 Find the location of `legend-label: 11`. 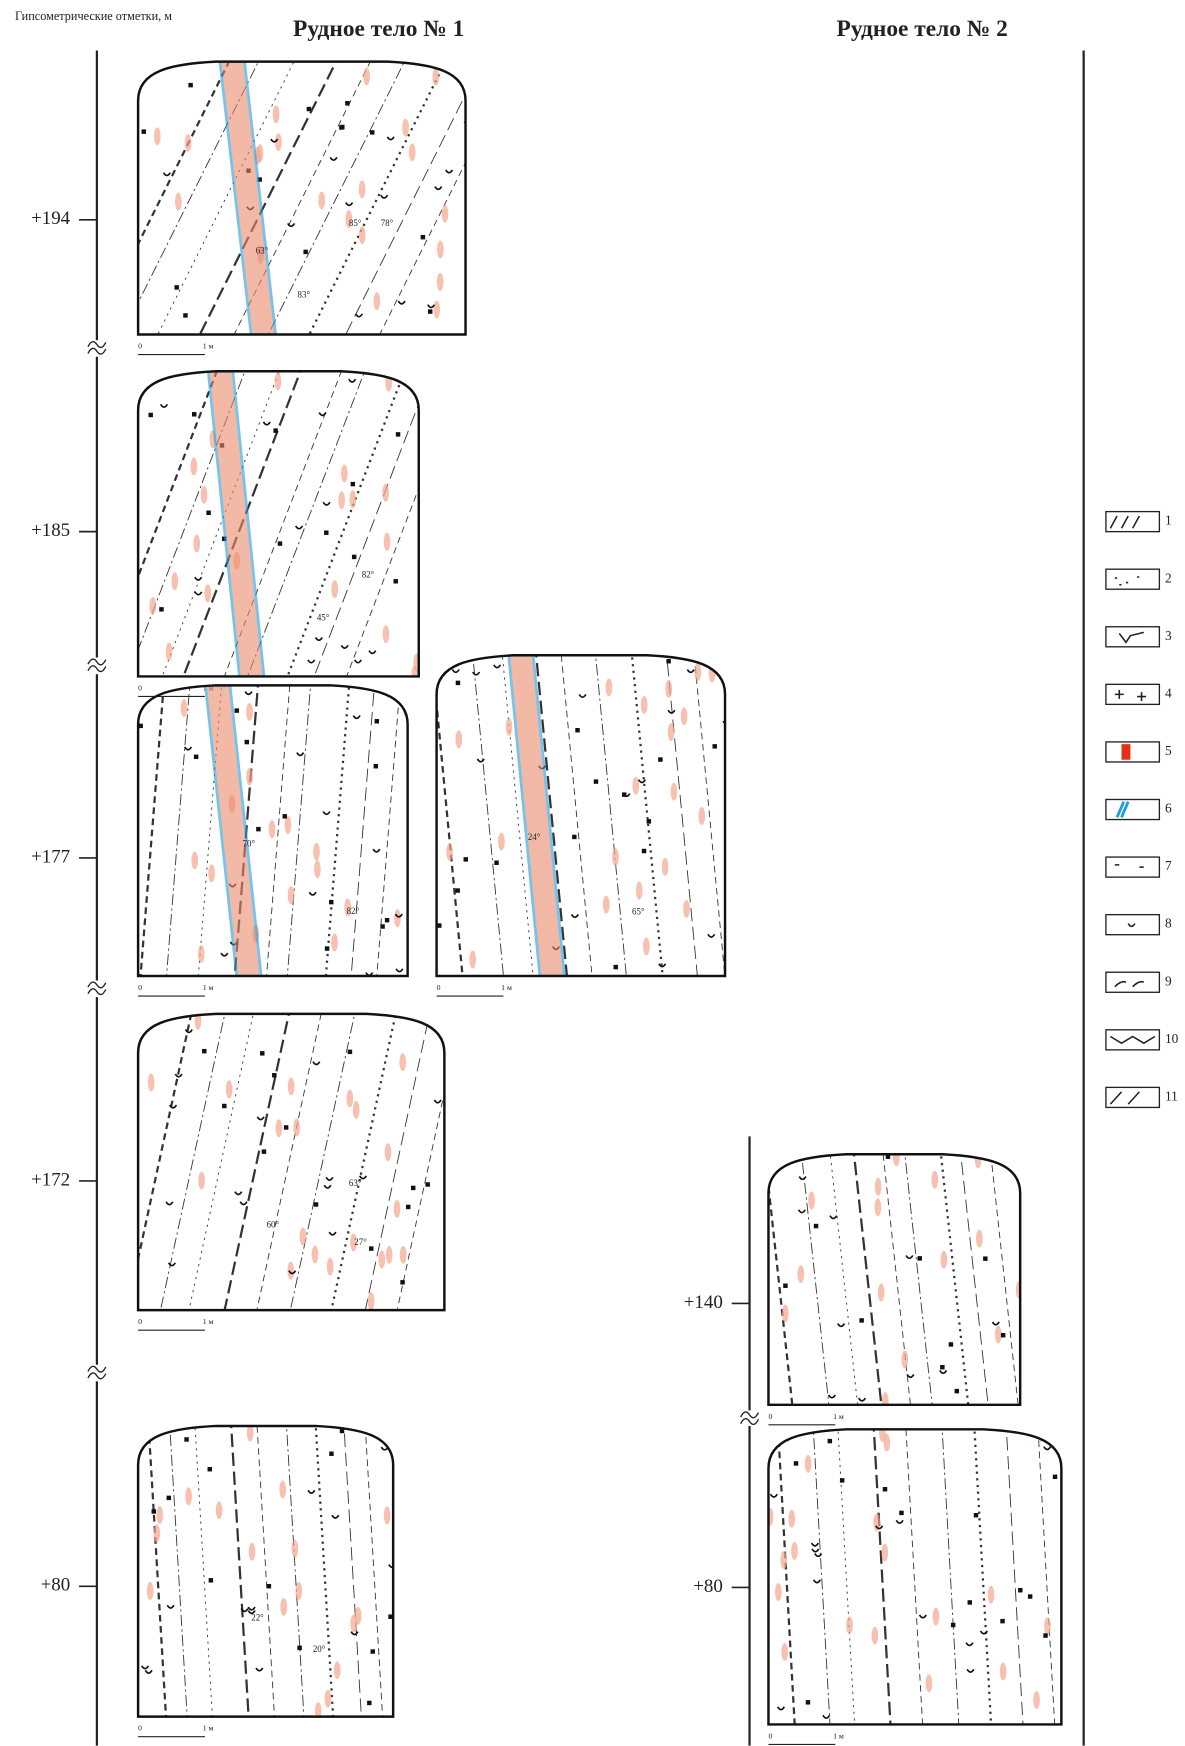

legend-label: 11 is located at coordinates (1171, 1095).